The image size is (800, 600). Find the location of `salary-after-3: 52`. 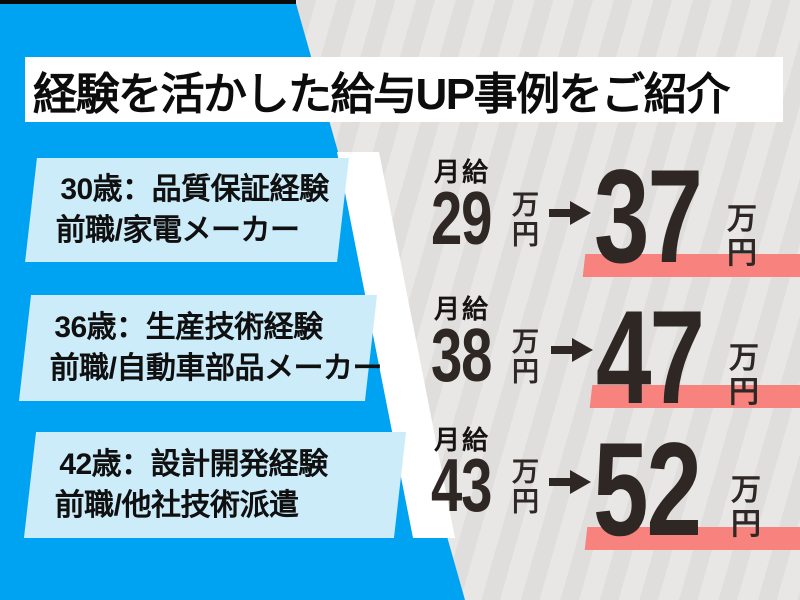

salary-after-3: 52 is located at coordinates (647, 490).